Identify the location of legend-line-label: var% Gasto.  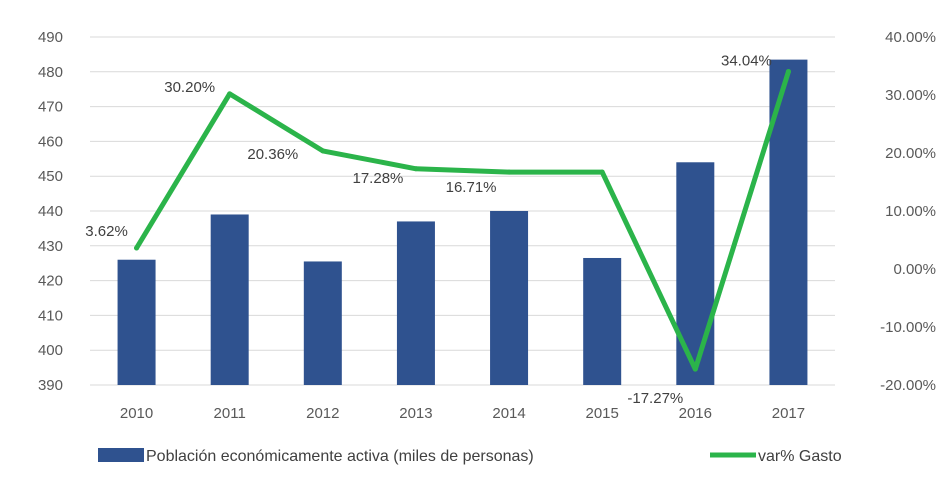
(800, 456).